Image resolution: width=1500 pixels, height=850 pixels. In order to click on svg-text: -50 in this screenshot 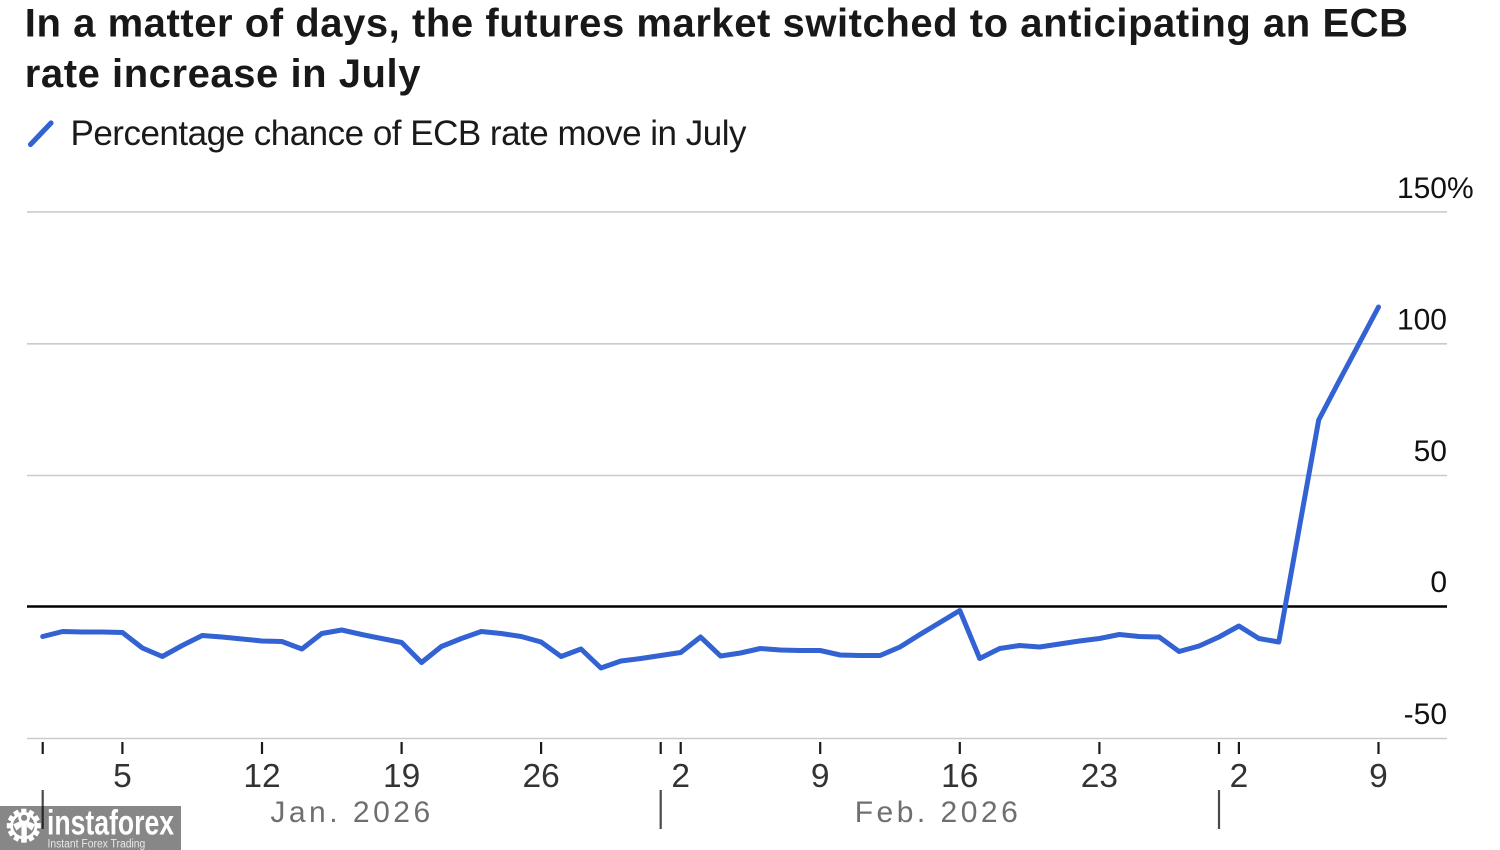, I will do `click(1425, 714)`.